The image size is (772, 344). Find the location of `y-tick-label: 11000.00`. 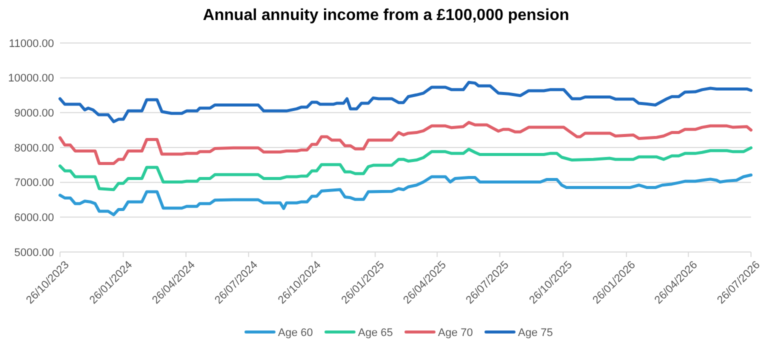

y-tick-label: 11000.00 is located at coordinates (31, 44).